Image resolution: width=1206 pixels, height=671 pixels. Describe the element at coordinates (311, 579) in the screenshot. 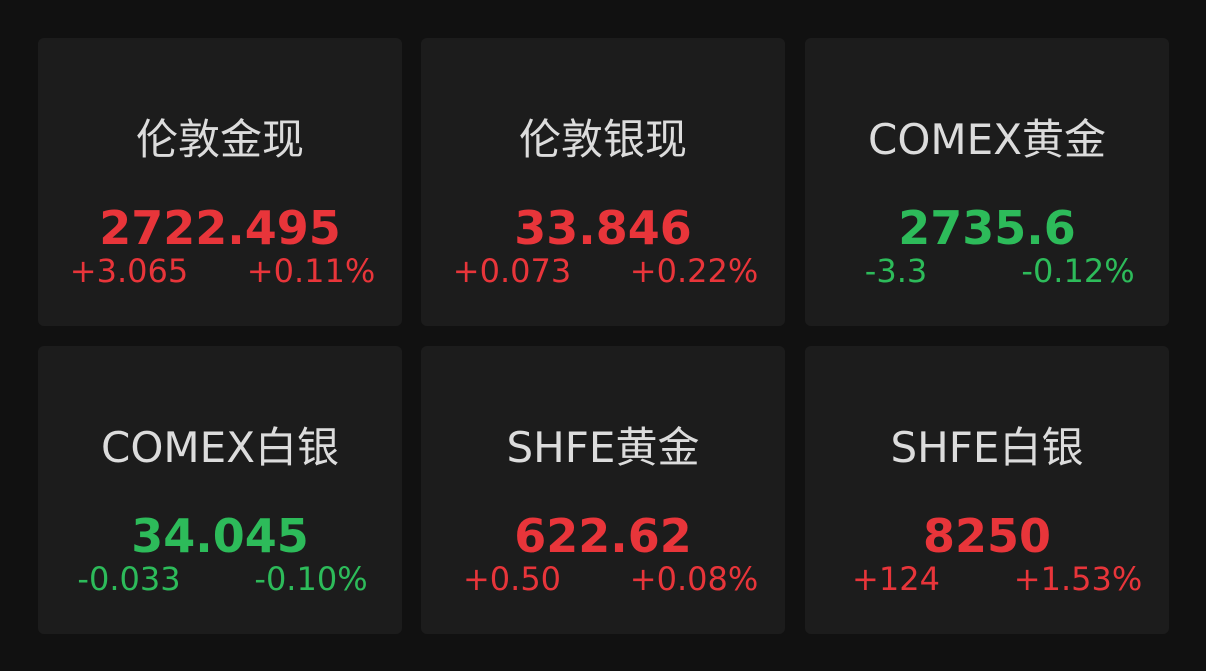

I see `quote-percent: -0.10%` at that location.